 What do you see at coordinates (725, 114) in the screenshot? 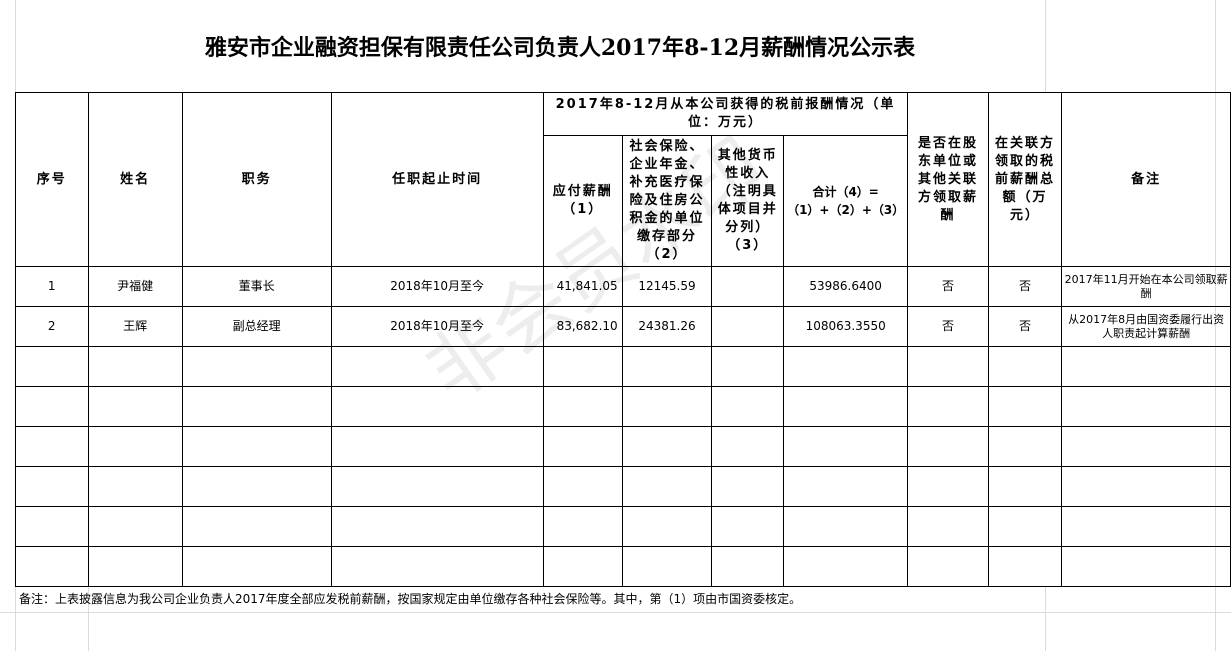
I see `header-group: 2017年8-12月从本公司获得的税前报酬情况（单位：万元）` at bounding box center [725, 114].